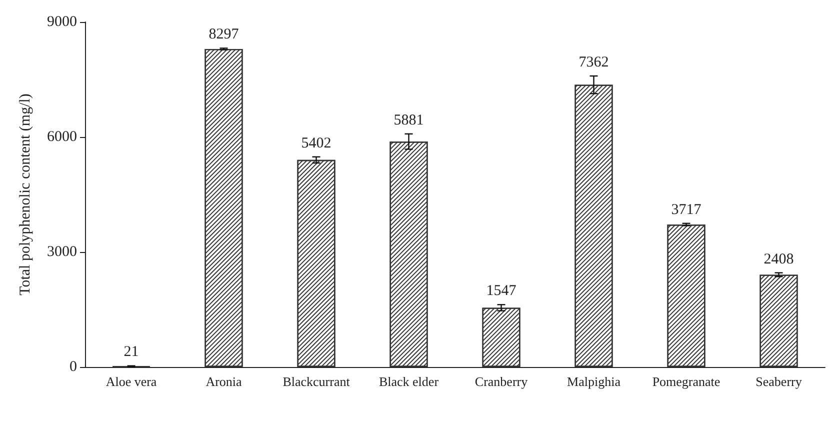 The image size is (837, 421). Describe the element at coordinates (409, 120) in the screenshot. I see `data-label: 5881` at that location.